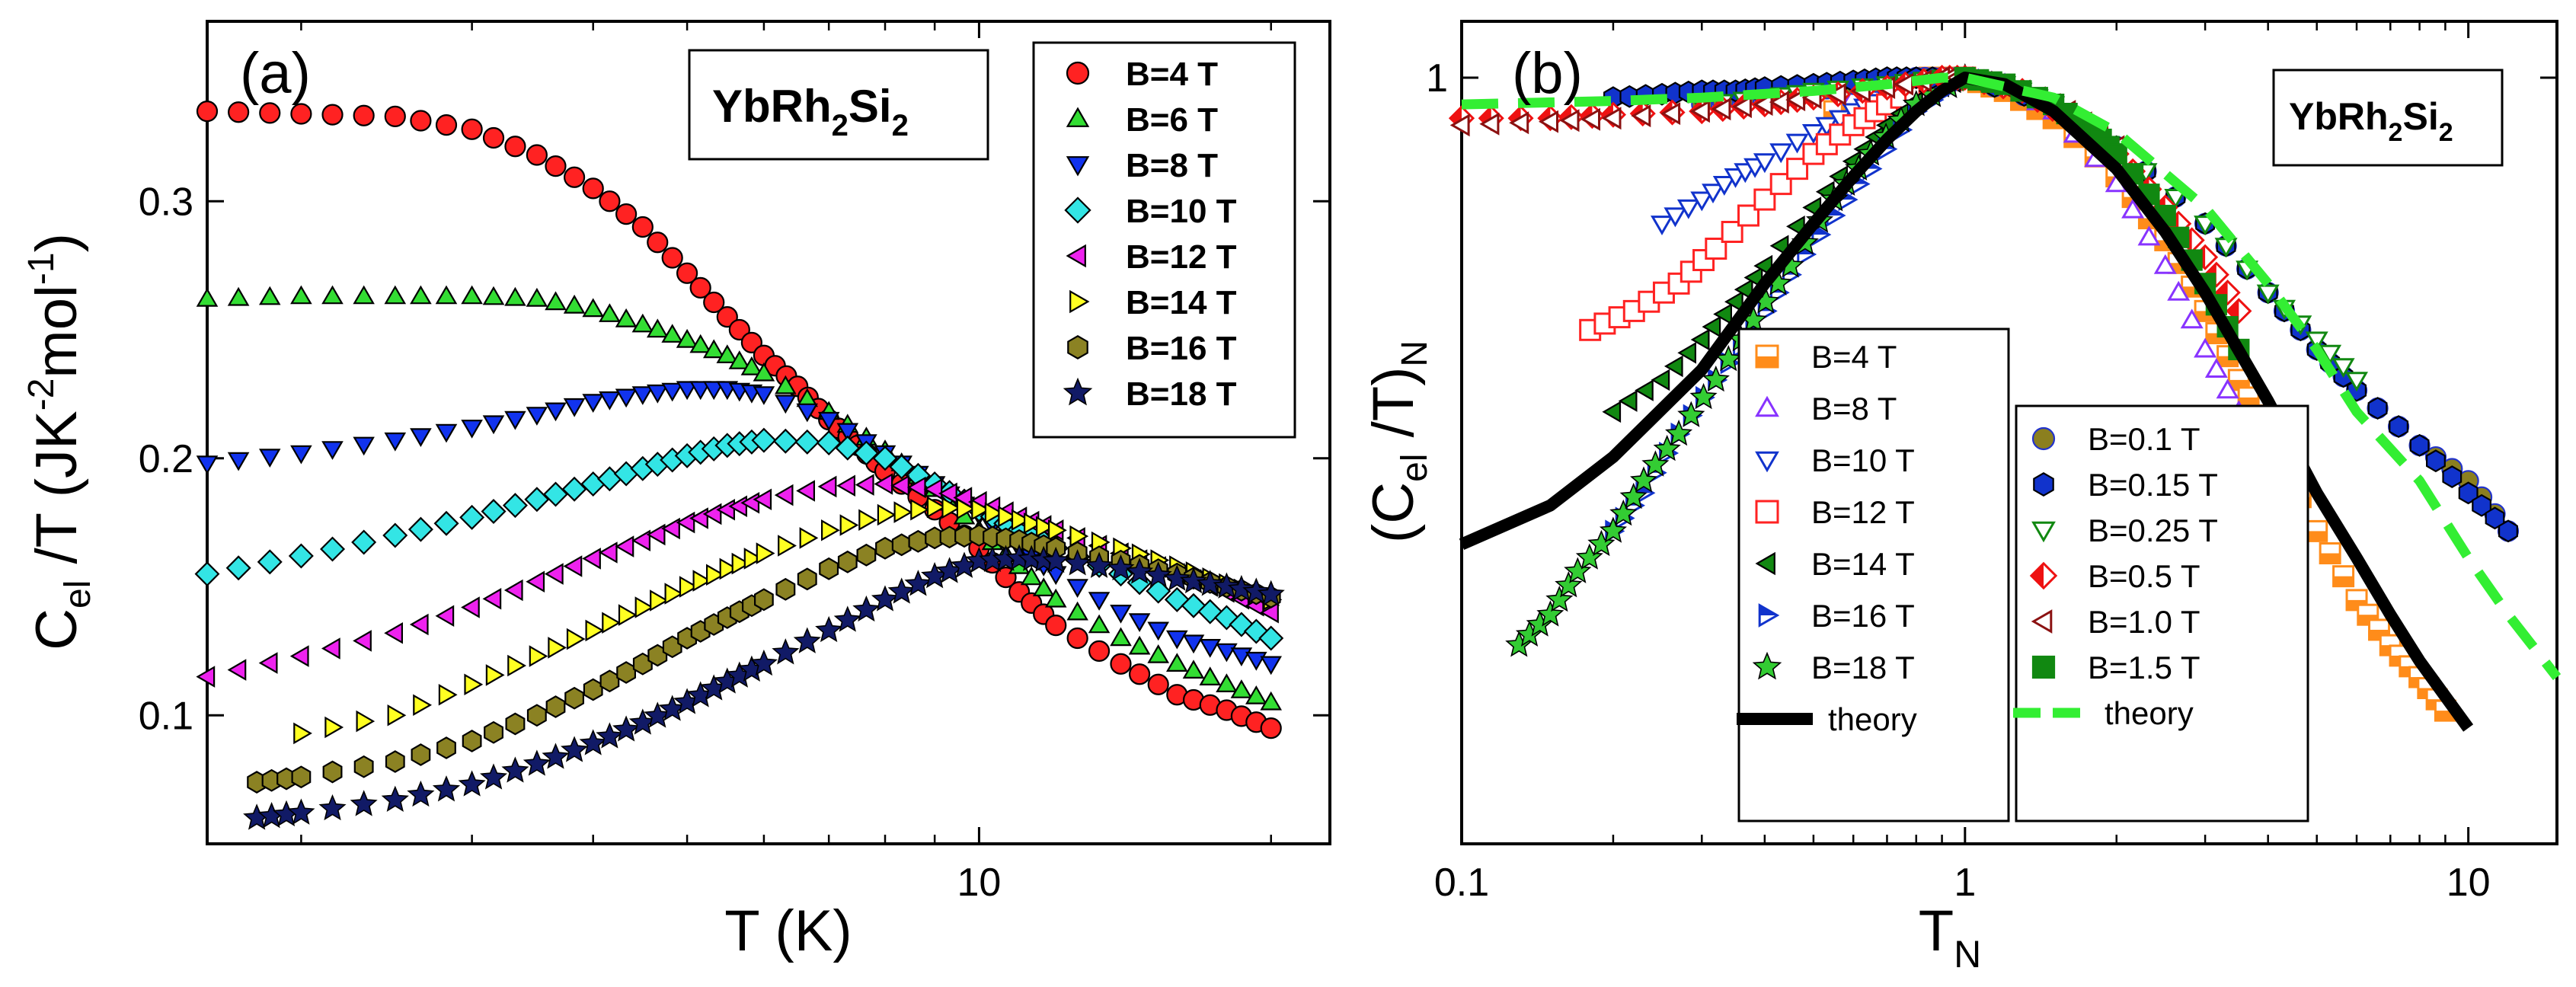  What do you see at coordinates (838, 105) in the screenshot?
I see `panel-a-material-box` at bounding box center [838, 105].